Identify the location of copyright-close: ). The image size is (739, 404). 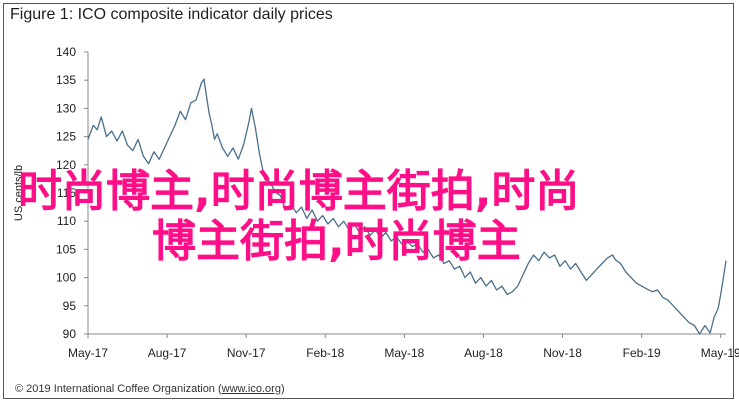
(282, 389).